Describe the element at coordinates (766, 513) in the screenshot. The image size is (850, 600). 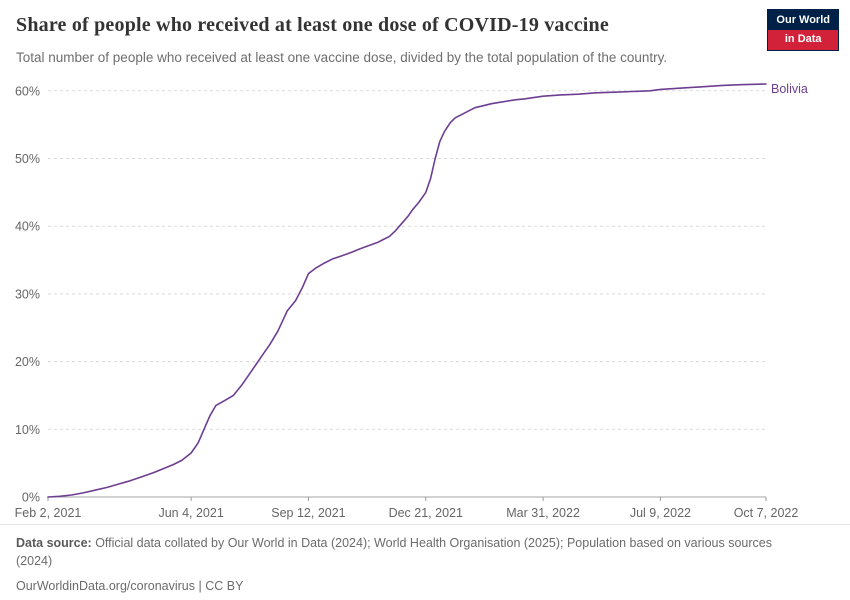
I see `x-tick-label: Oct 7, 2022` at that location.